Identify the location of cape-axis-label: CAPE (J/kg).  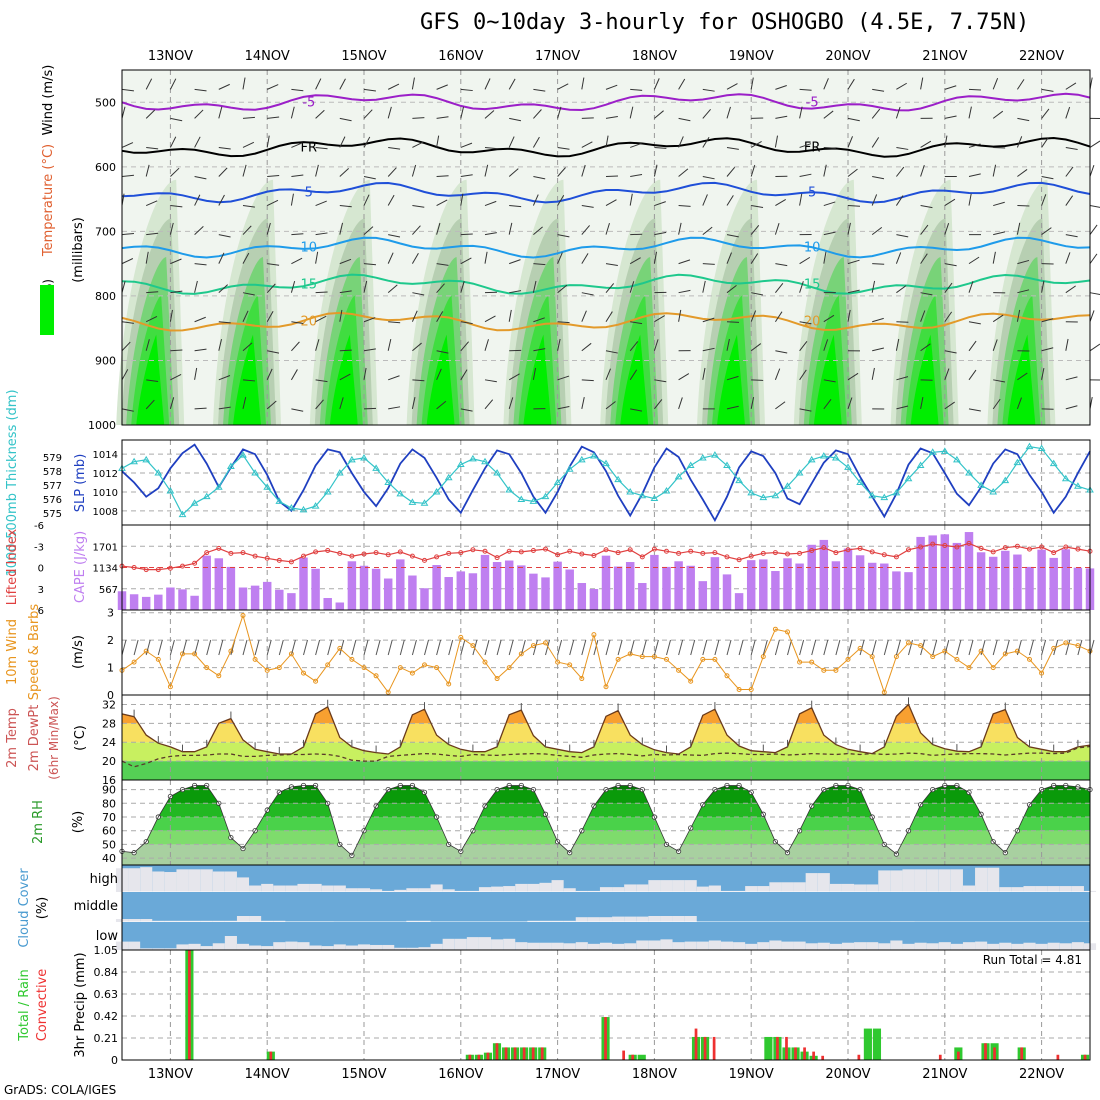
(80, 567).